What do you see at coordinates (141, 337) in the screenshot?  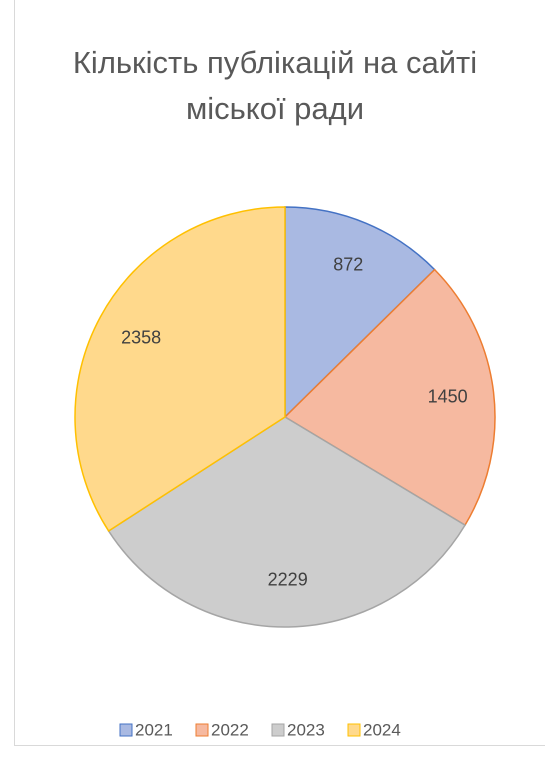 I see `data-label: 2358` at bounding box center [141, 337].